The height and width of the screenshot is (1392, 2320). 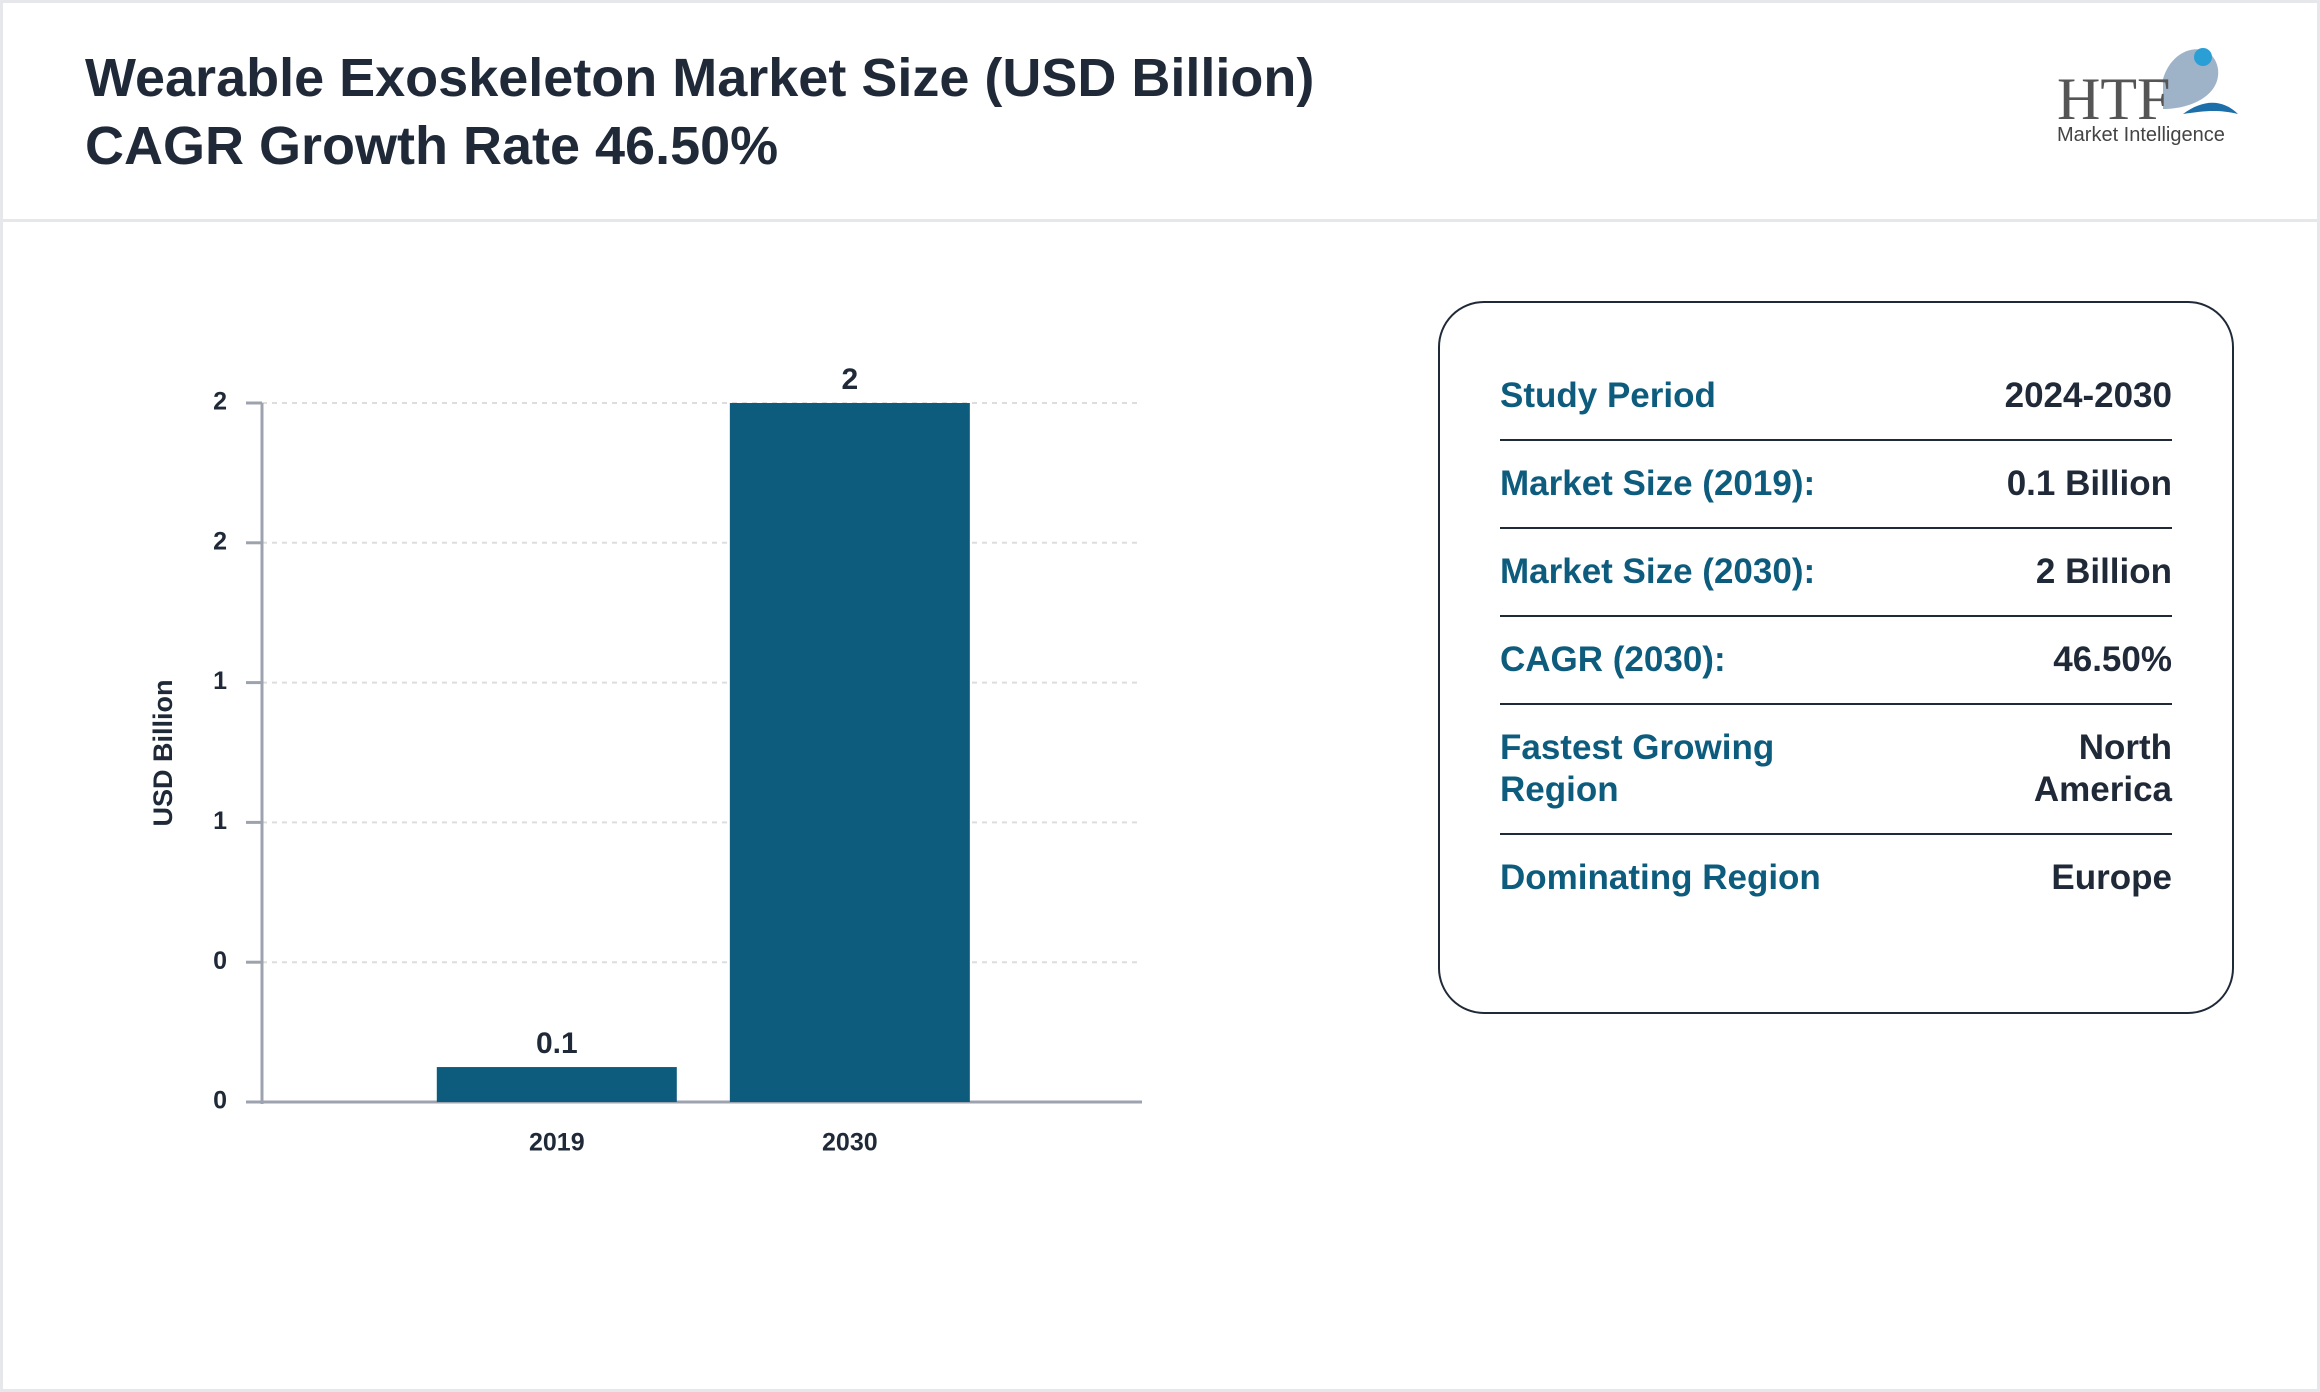 What do you see at coordinates (2089, 483) in the screenshot?
I see `info-value: 0.1 Billion` at bounding box center [2089, 483].